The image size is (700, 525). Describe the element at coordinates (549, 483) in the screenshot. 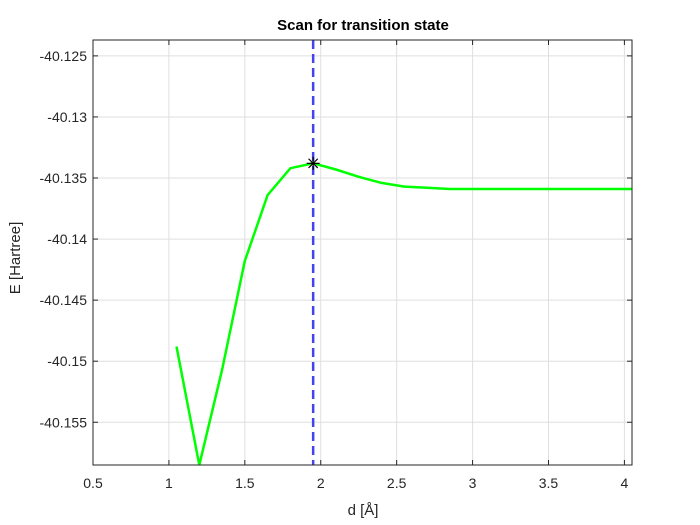

I see `x-tick-label: 3.5` at that location.